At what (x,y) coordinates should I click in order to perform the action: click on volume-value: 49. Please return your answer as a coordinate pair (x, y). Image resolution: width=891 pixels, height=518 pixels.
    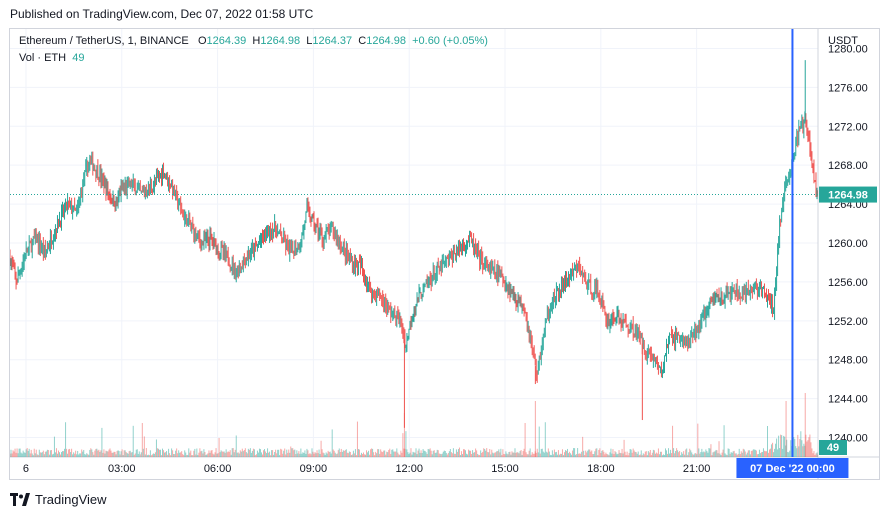
    Looking at the image, I should click on (78, 58).